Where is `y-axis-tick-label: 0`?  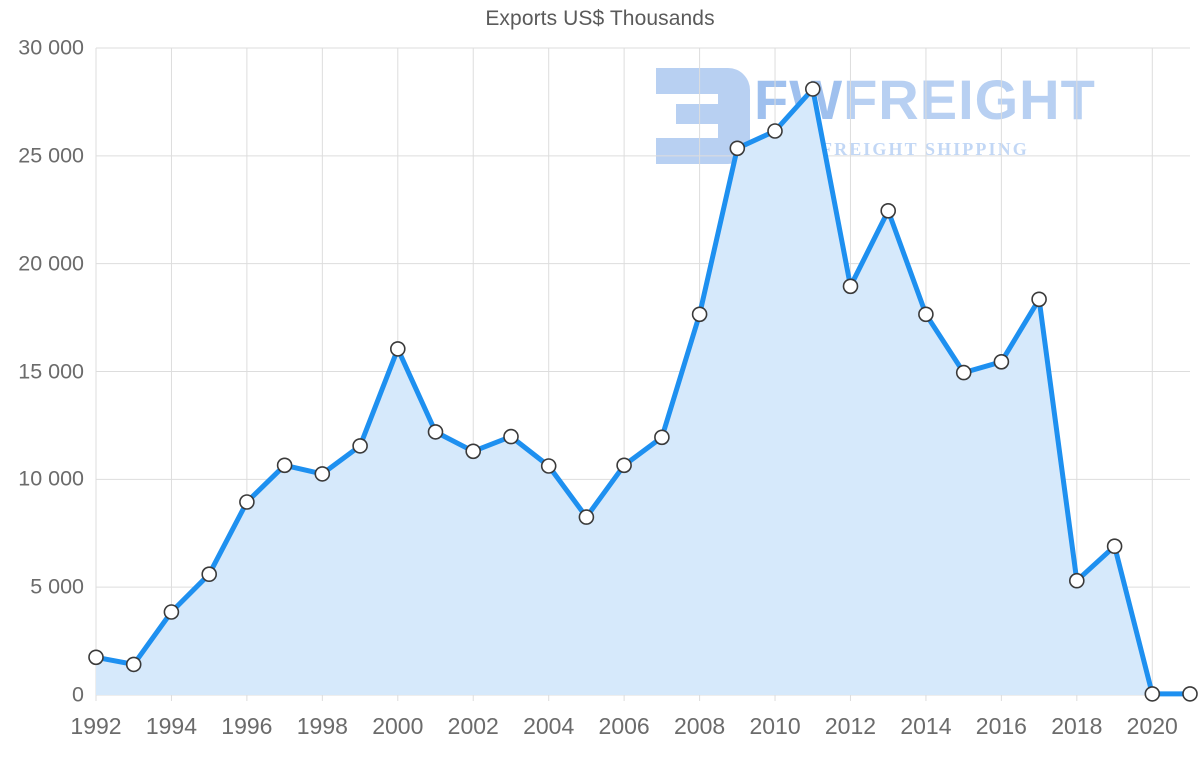
y-axis-tick-label: 0 is located at coordinates (78, 694).